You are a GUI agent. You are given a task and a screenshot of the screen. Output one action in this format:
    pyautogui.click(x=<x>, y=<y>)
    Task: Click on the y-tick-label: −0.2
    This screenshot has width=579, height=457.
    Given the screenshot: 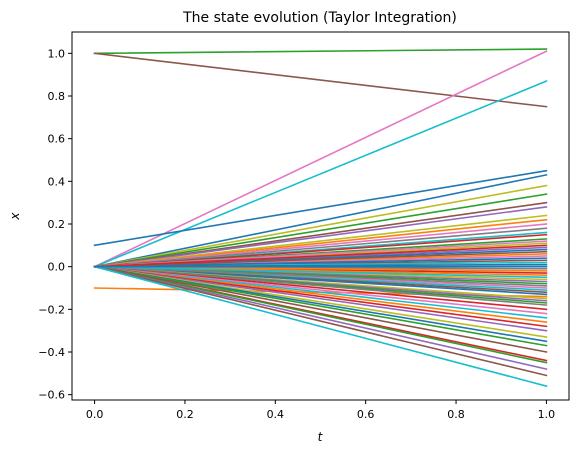 What is the action you would take?
    pyautogui.click(x=51, y=309)
    